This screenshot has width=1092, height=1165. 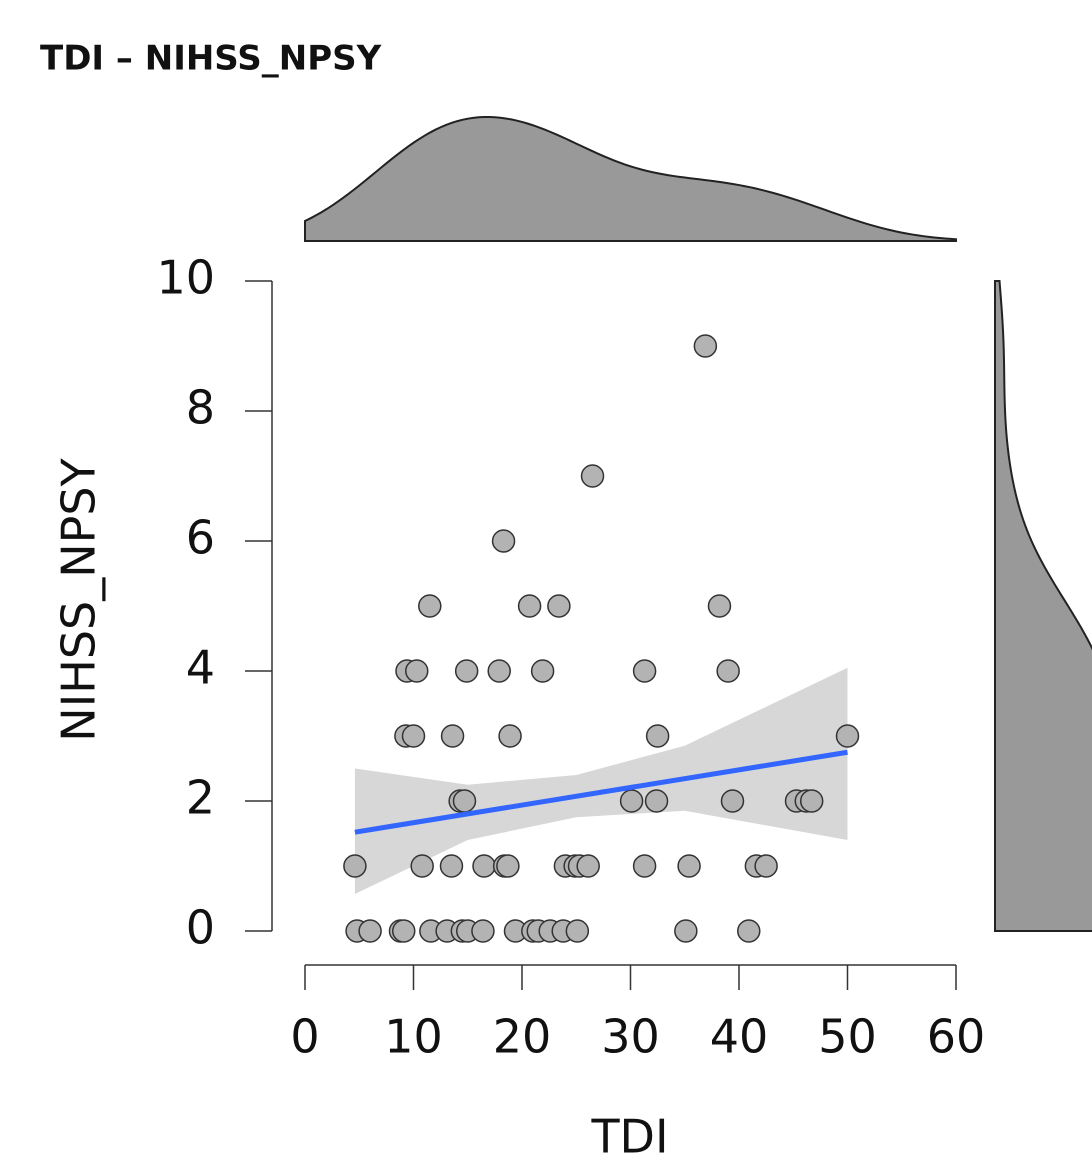 What do you see at coordinates (200, 798) in the screenshot?
I see `y-tick-label: 2` at bounding box center [200, 798].